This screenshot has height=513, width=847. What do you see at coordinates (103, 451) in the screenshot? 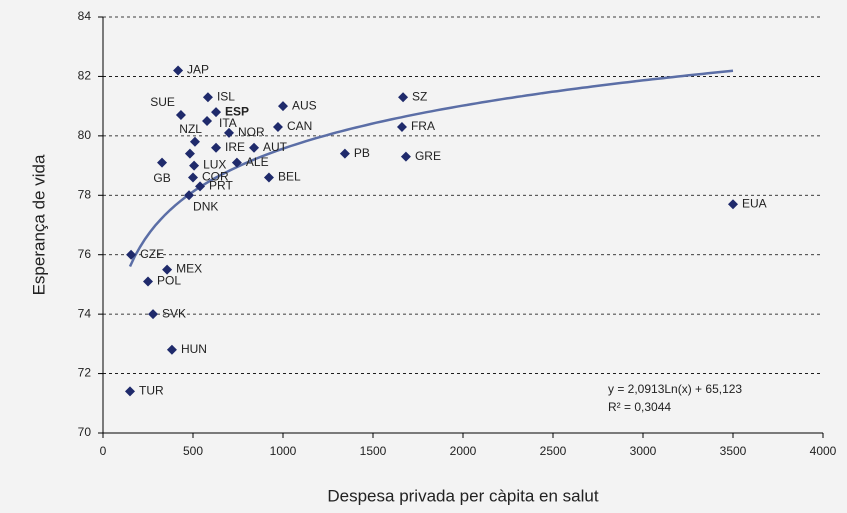
I see `x-tick-label: 0` at bounding box center [103, 451].